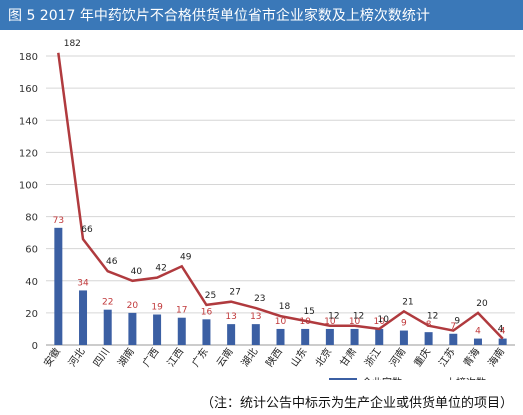  What do you see at coordinates (200, 357) in the screenshot?
I see `x-tick-label: 广东` at bounding box center [200, 357].